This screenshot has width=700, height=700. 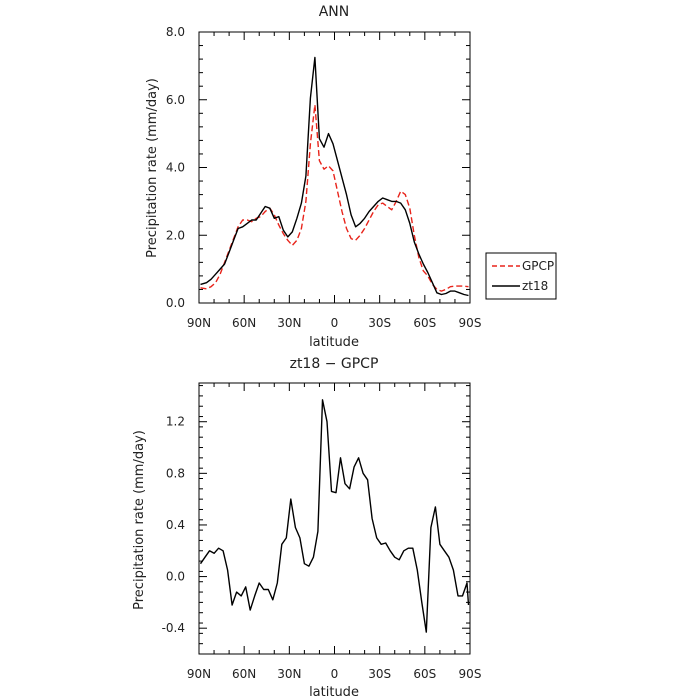 What do you see at coordinates (424, 323) in the screenshot?
I see `x-tick-label-top: 60S` at bounding box center [424, 323].